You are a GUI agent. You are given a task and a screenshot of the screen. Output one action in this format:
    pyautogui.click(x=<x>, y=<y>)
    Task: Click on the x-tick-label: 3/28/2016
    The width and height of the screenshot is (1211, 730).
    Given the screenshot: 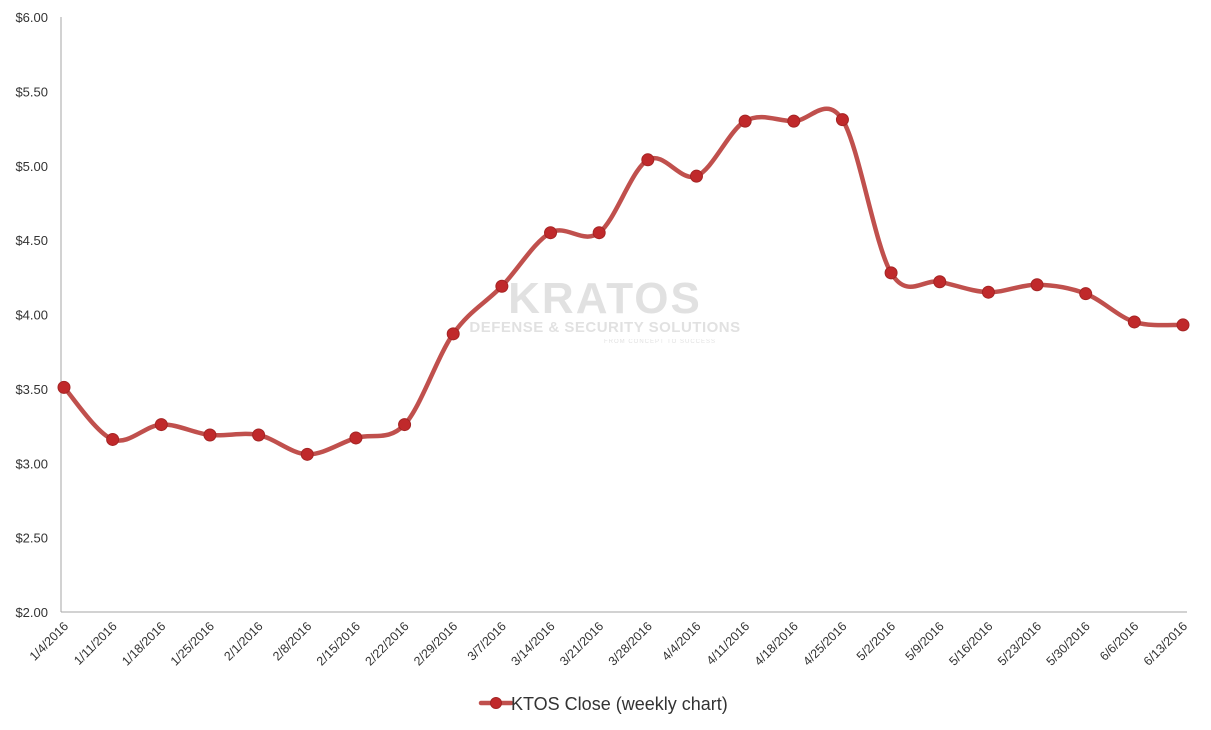 What is the action you would take?
    pyautogui.click(x=630, y=643)
    